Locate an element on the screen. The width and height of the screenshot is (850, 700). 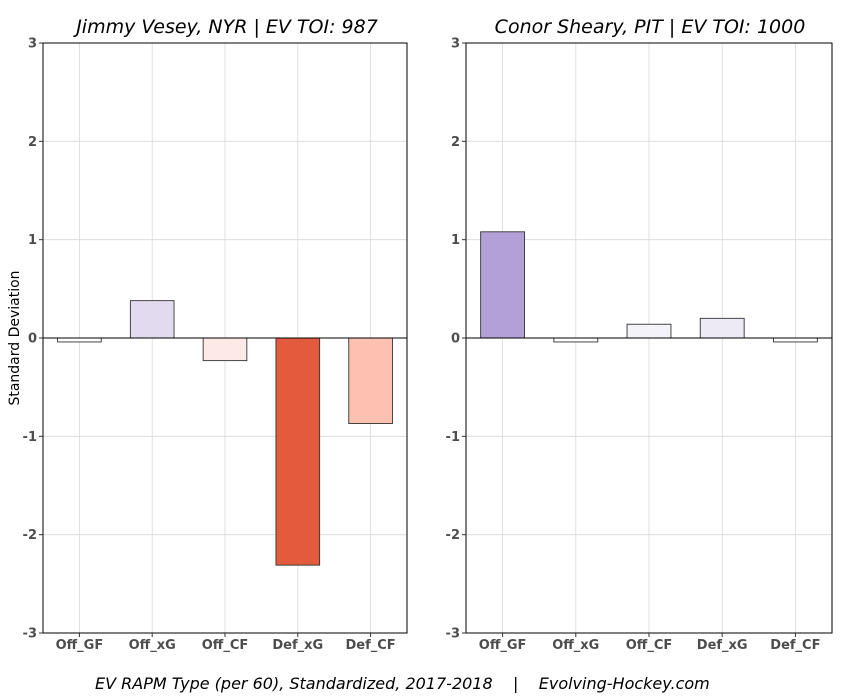
y-axis-label: Standard Deviation is located at coordinates (15, 337).